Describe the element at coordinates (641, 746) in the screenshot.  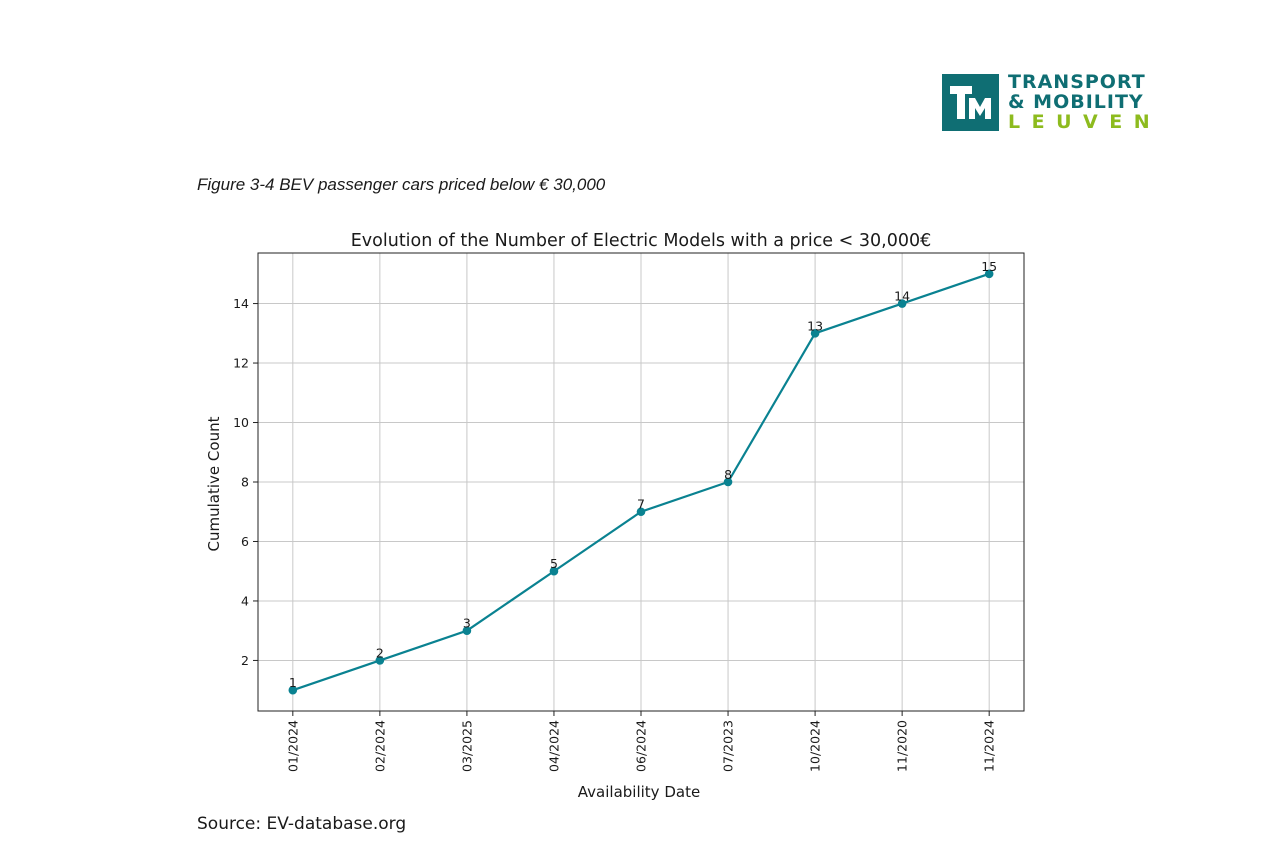
I see `x-tick-label: 06/2024` at that location.